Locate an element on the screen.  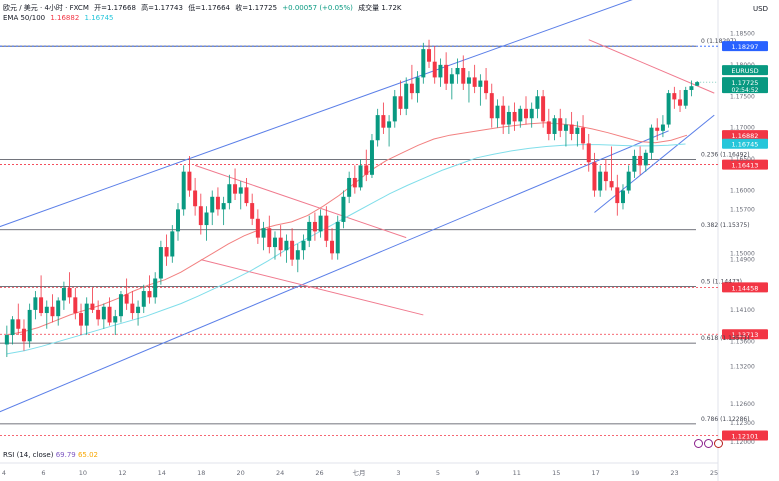
indicator-icons is located at coordinates (709, 442).